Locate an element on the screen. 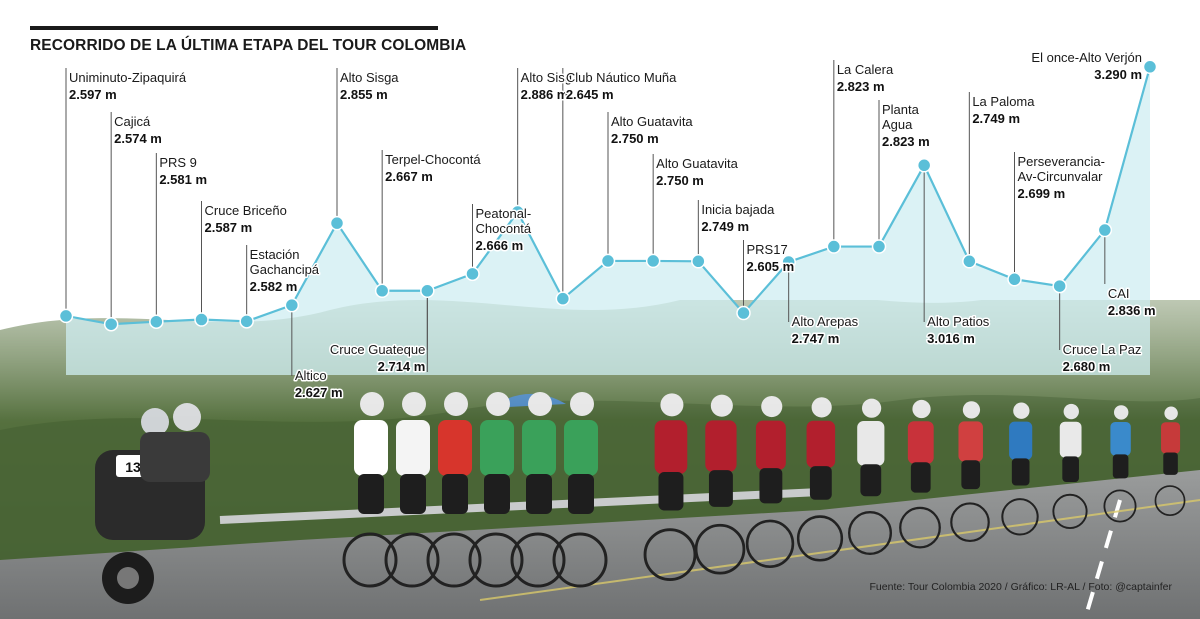 This screenshot has height=619, width=1200. point-value: 2.855 m is located at coordinates (364, 94).